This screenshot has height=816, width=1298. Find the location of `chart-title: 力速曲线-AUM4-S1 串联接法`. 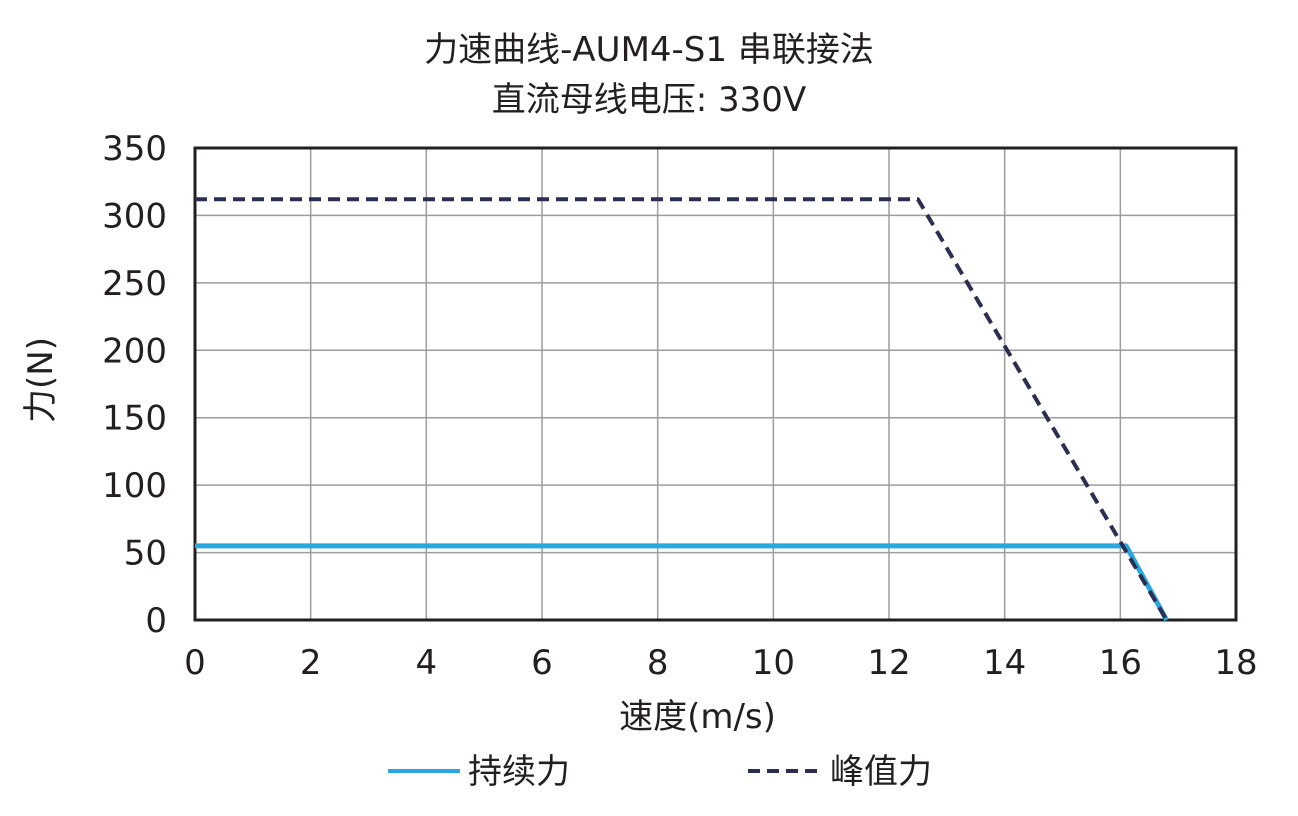

chart-title: 力速曲线-AUM4-S1 串联接法 is located at coordinates (649, 50).